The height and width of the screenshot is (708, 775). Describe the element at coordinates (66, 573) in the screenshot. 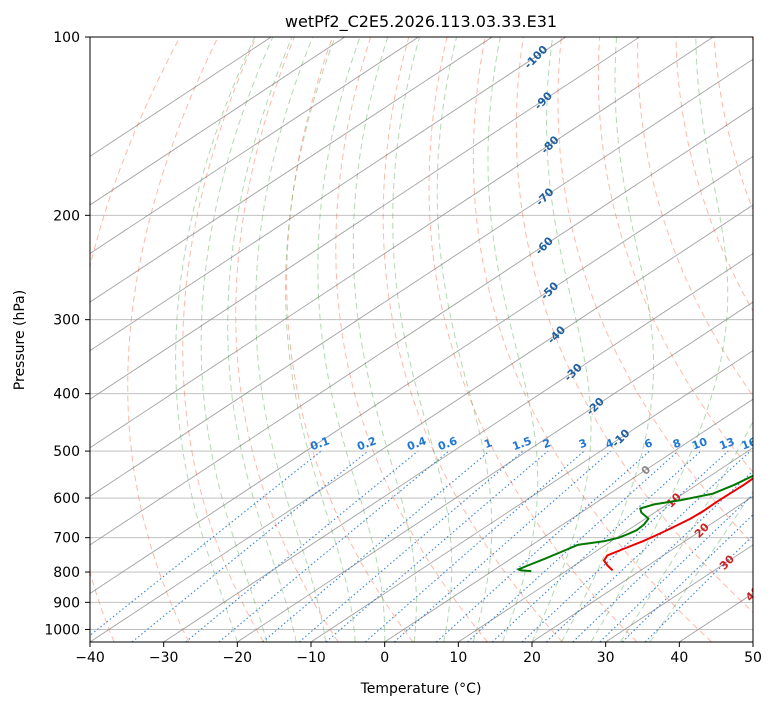

I see `y-tick-label: 800` at that location.